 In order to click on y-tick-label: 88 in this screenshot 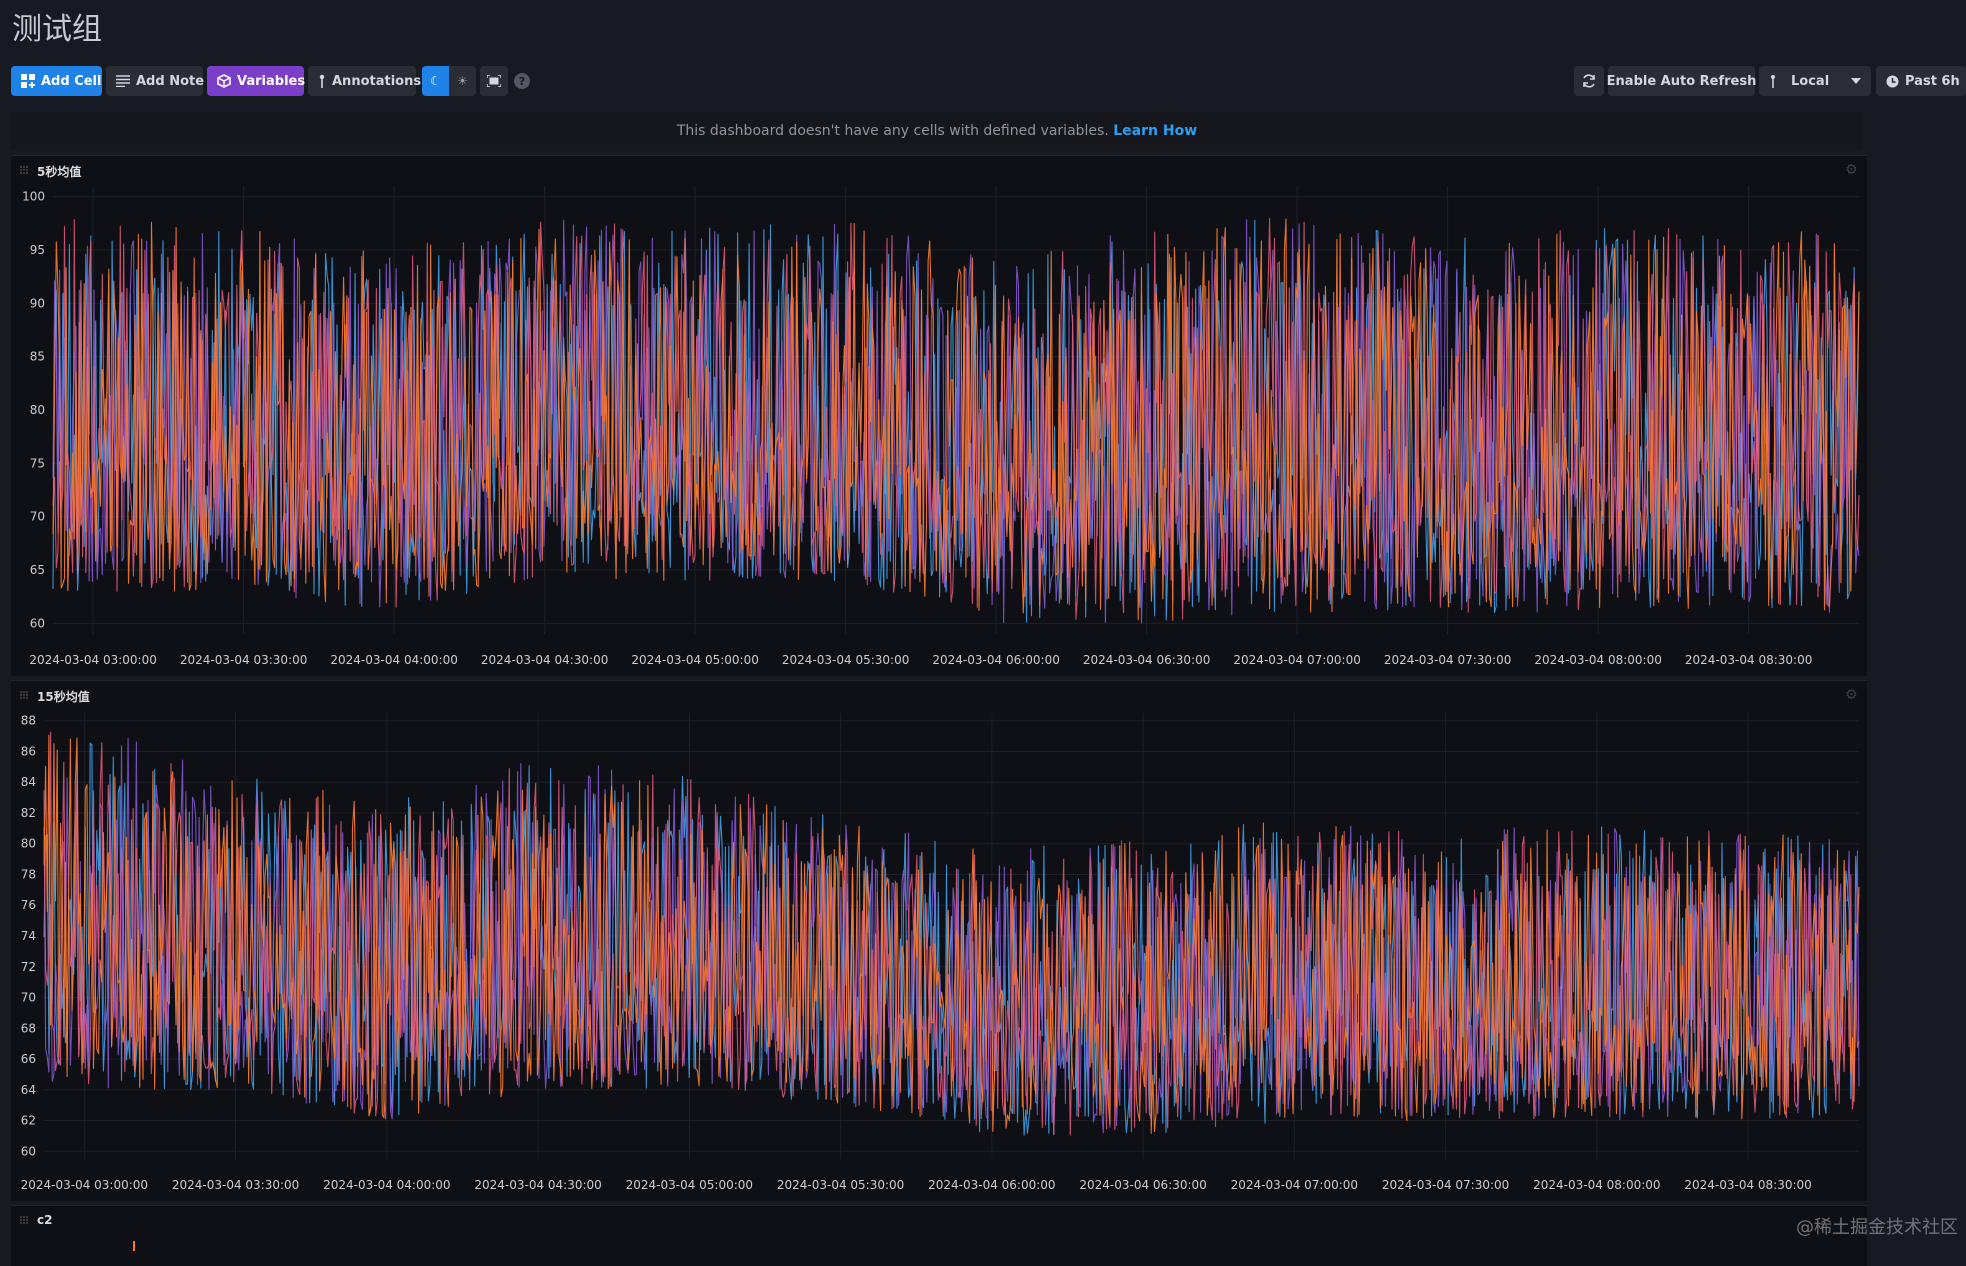, I will do `click(28, 721)`.